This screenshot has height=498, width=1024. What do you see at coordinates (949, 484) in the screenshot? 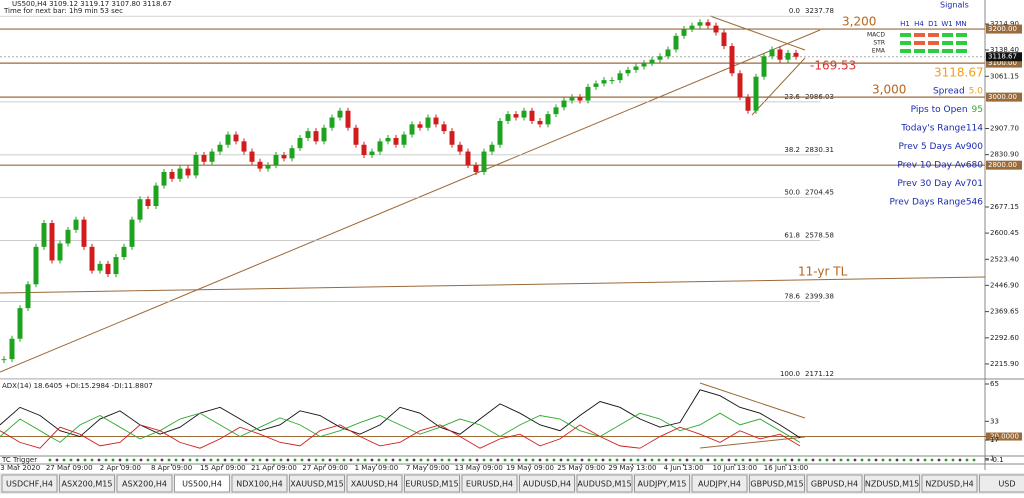
I see `tab-label: NZDUSD,H4` at bounding box center [949, 484].